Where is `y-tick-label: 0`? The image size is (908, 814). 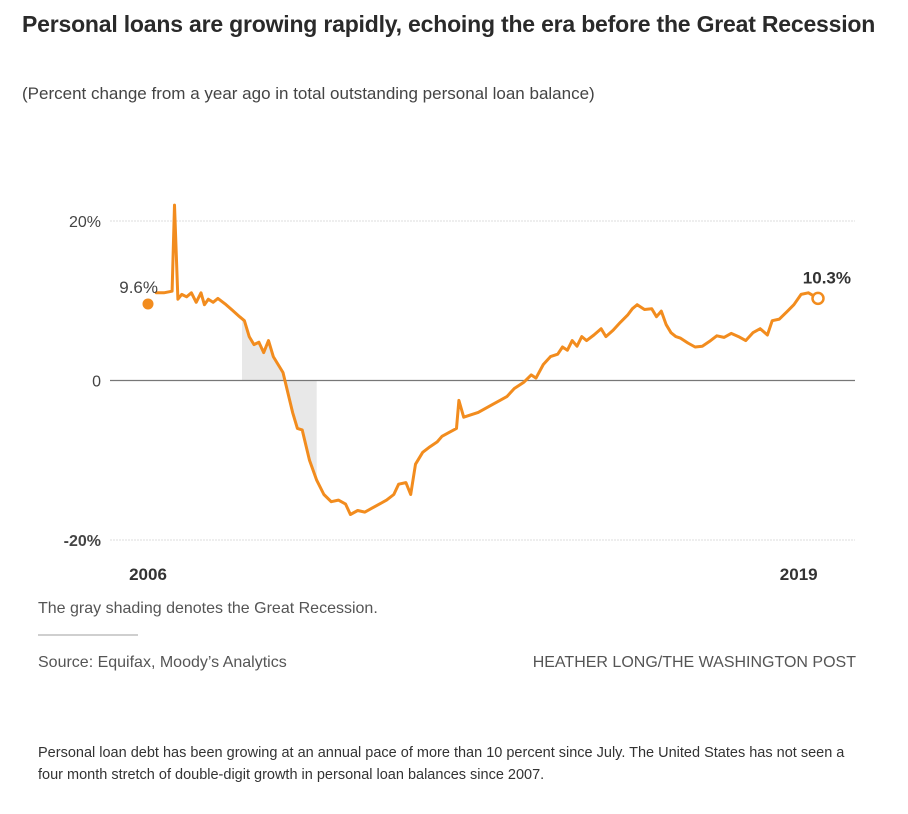 y-tick-label: 0 is located at coordinates (96, 382).